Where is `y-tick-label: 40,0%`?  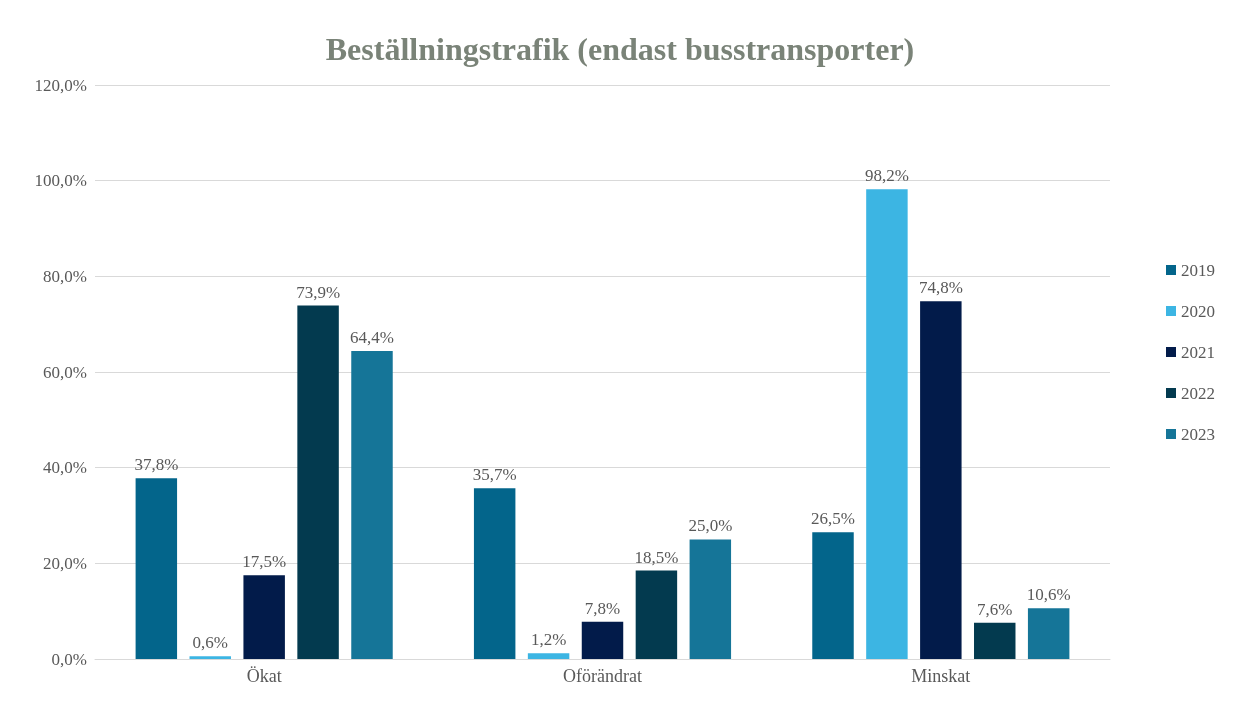
y-tick-label: 40,0% is located at coordinates (65, 468).